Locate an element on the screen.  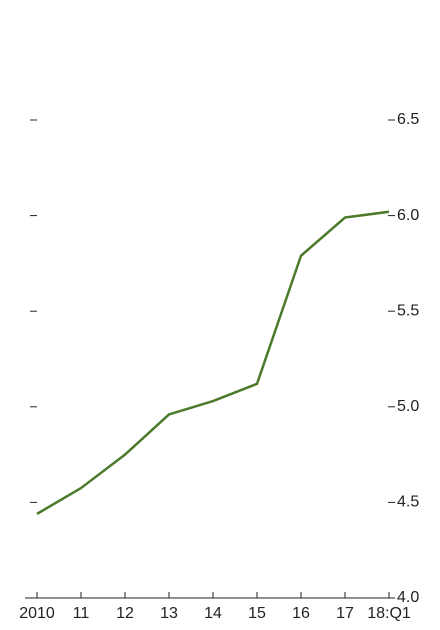
x-tick-label: 11 is located at coordinates (81, 613).